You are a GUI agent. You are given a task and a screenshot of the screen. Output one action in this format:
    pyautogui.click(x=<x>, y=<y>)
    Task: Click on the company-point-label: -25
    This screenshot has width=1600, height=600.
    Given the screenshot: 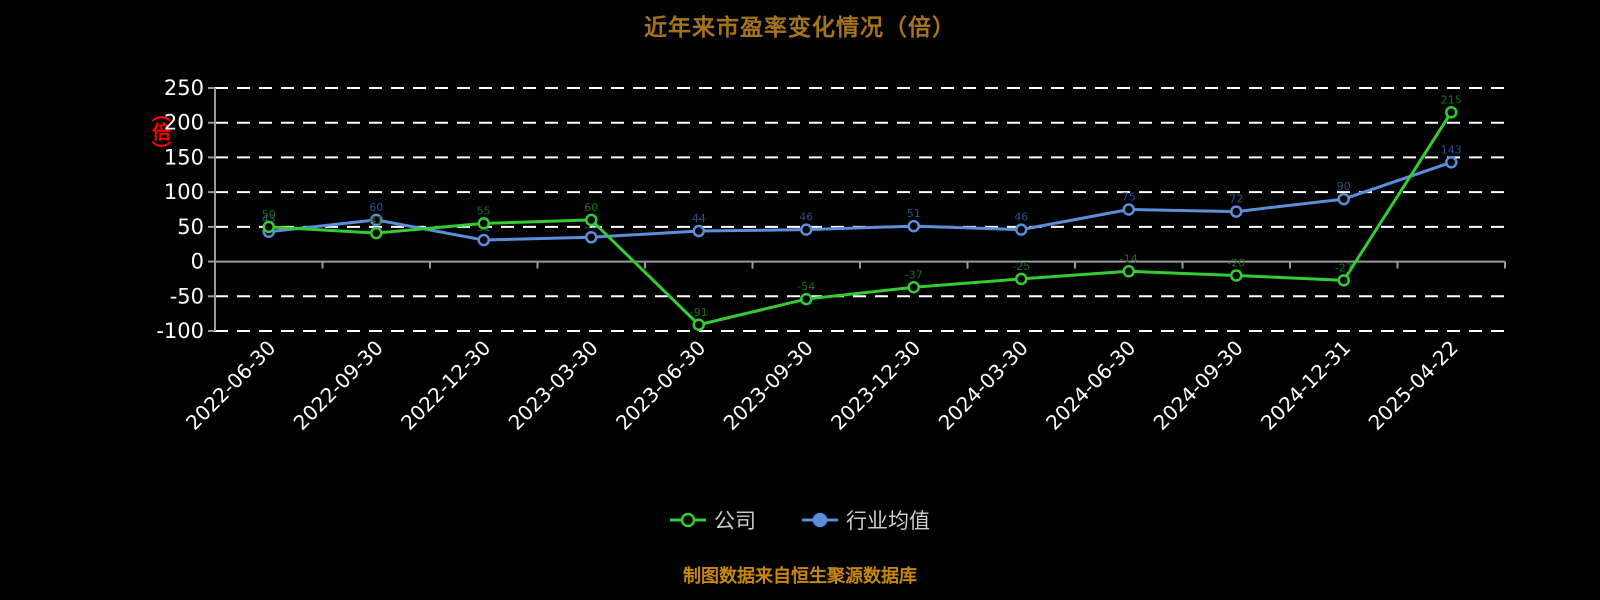 What is the action you would take?
    pyautogui.click(x=1021, y=266)
    